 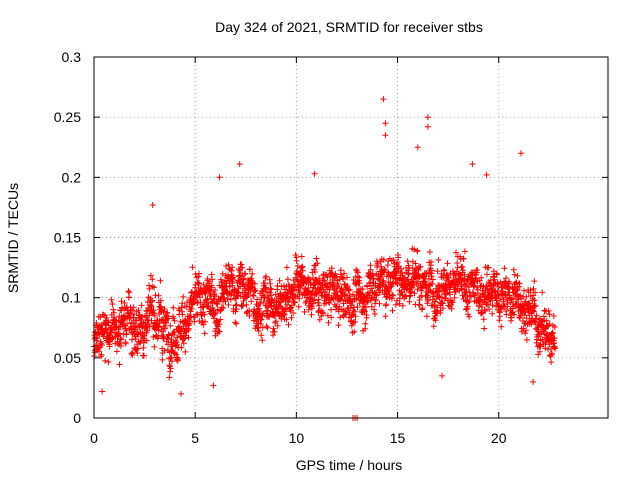 What do you see at coordinates (72, 298) in the screenshot?
I see `y-tick-label: 0.1` at bounding box center [72, 298].